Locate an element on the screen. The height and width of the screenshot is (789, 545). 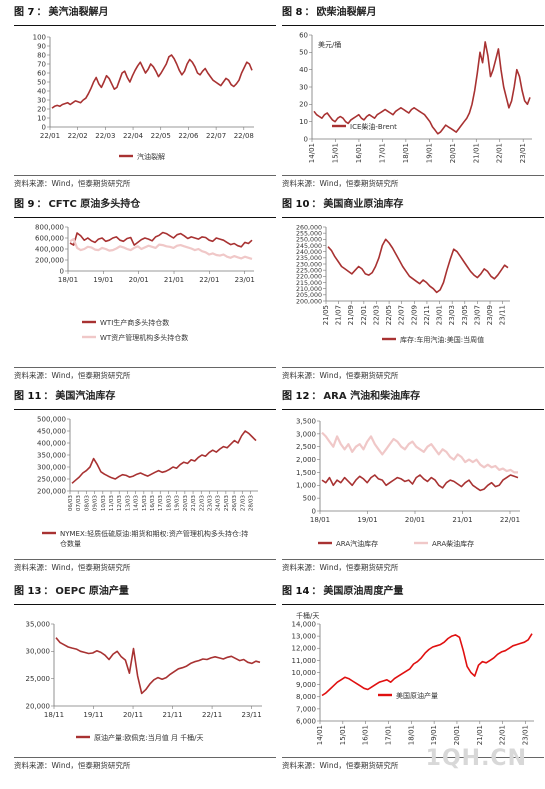
x-tick-label: 22/07 is located at coordinates (402, 315).